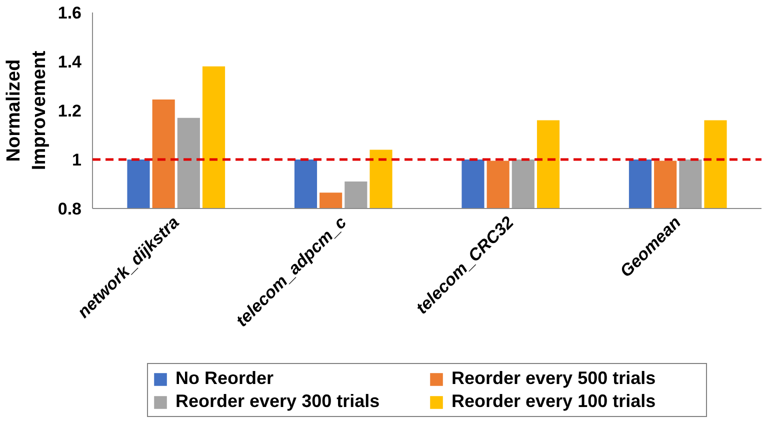 This screenshot has height=444, width=775. I want to click on legend-label: No Reorder, so click(225, 378).